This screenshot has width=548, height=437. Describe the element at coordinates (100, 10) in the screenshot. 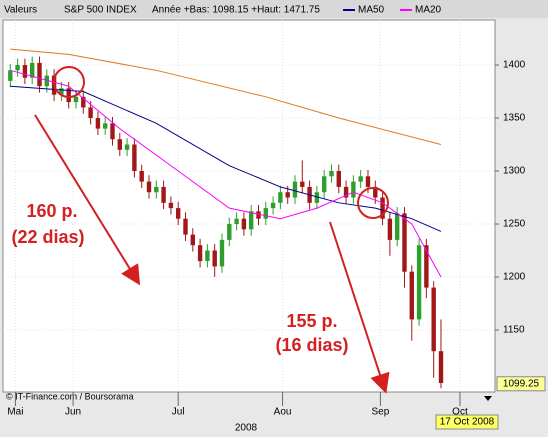

I see `header-index: S&P 500 INDEX` at that location.